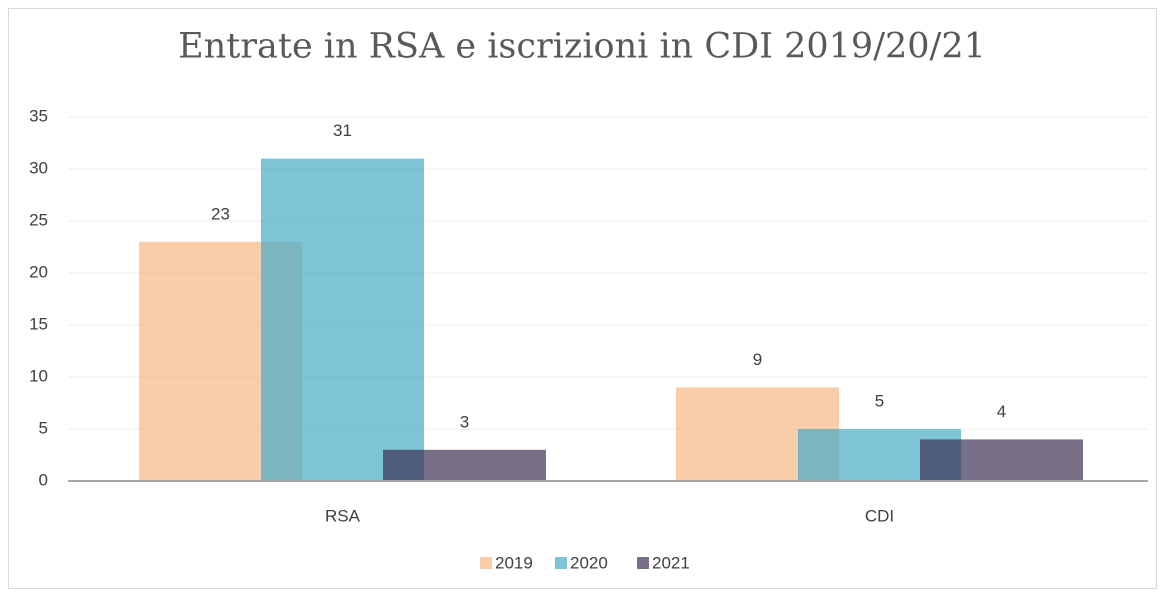 This screenshot has width=1165, height=596. What do you see at coordinates (43, 479) in the screenshot?
I see `y-tick-label: 0` at bounding box center [43, 479].